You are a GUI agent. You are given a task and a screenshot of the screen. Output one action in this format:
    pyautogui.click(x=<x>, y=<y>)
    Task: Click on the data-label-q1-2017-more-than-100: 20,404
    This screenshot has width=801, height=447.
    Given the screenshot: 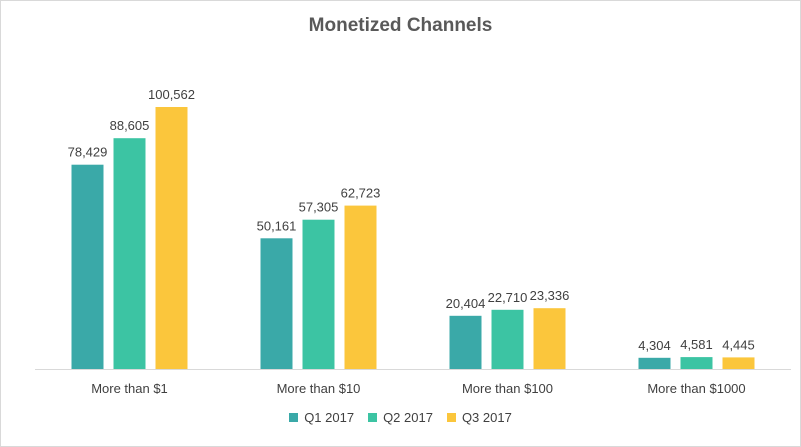 What is the action you would take?
    pyautogui.click(x=466, y=303)
    